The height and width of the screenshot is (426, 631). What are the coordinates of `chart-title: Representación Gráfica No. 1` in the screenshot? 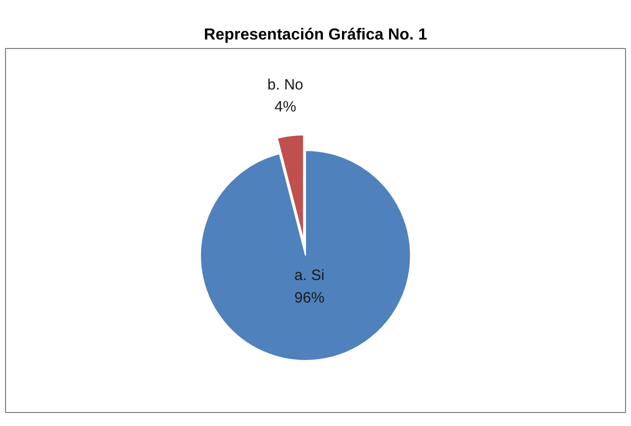 It's located at (316, 35).